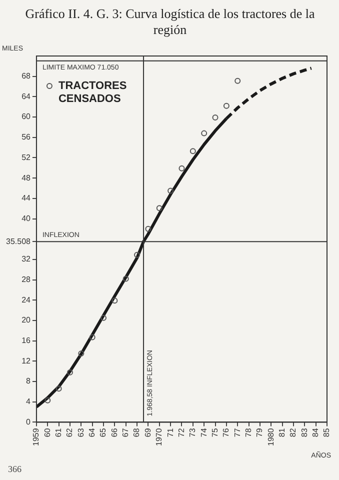  Describe the element at coordinates (125, 433) in the screenshot. I see `x-tick-label: 67` at that location.